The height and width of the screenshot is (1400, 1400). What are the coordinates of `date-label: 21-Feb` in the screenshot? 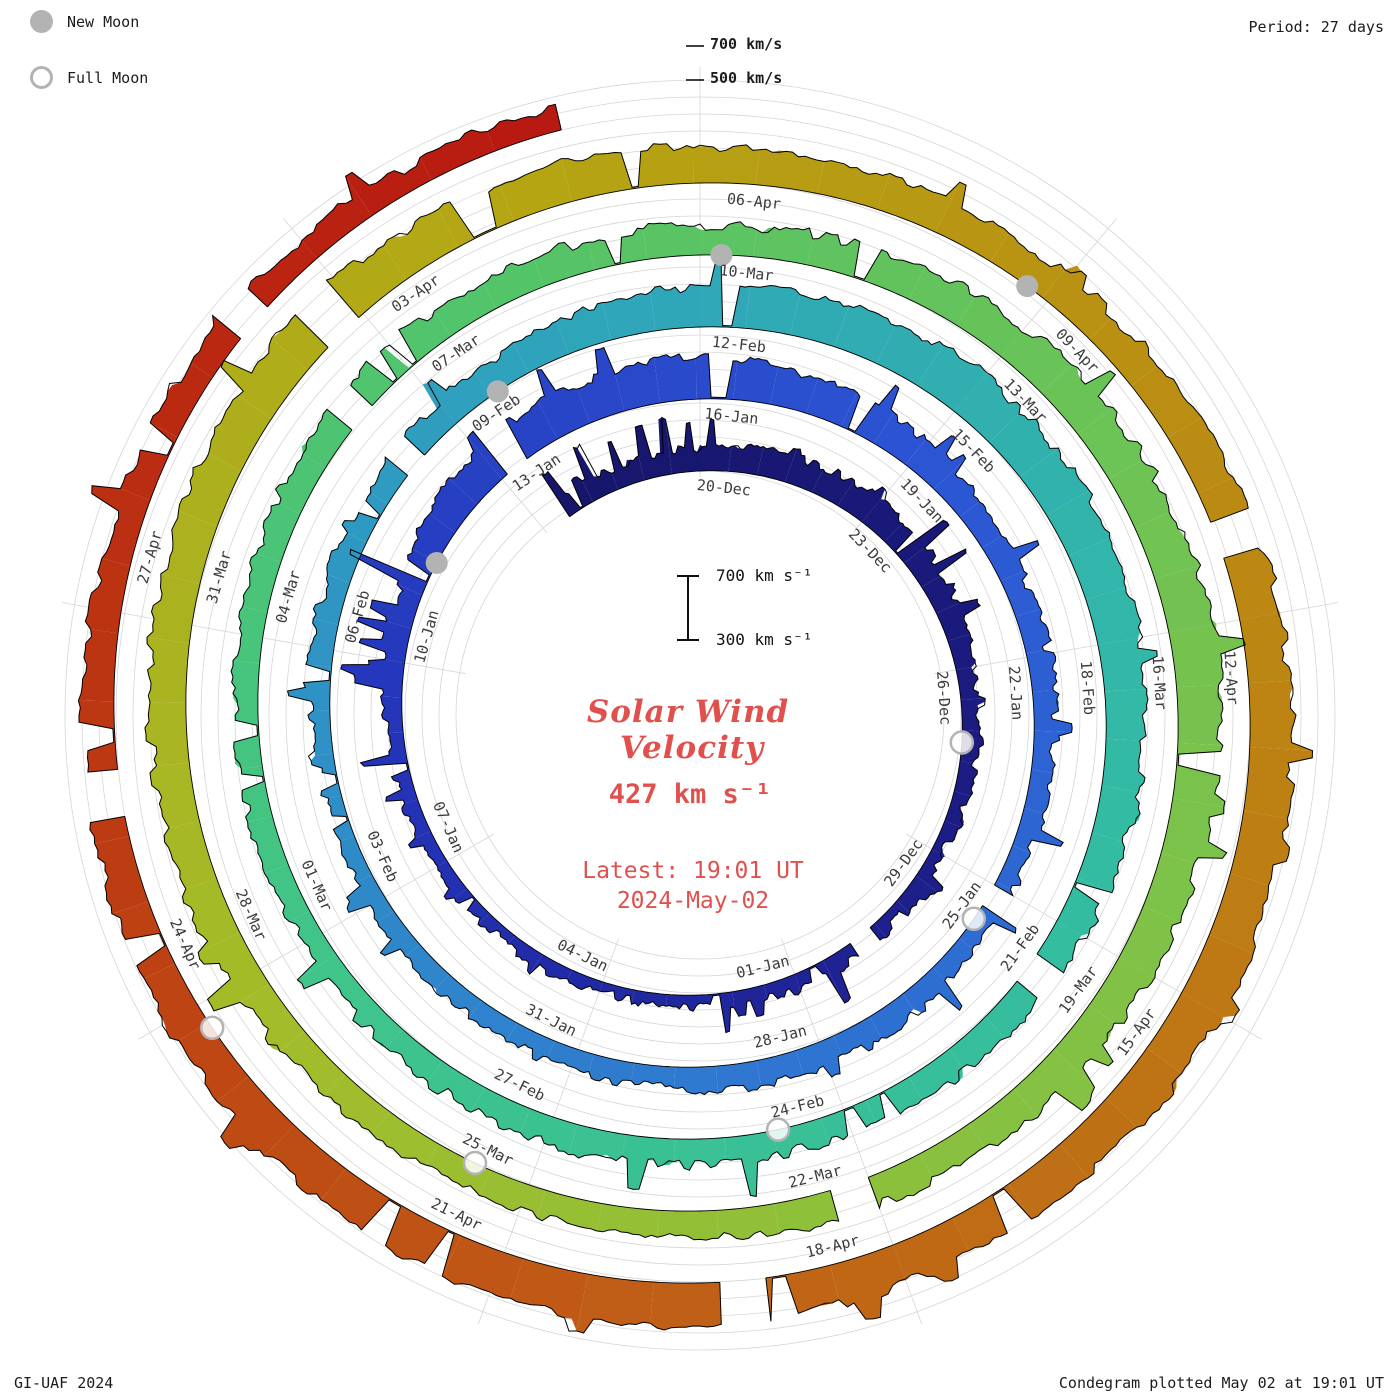 It's located at (1020, 947).